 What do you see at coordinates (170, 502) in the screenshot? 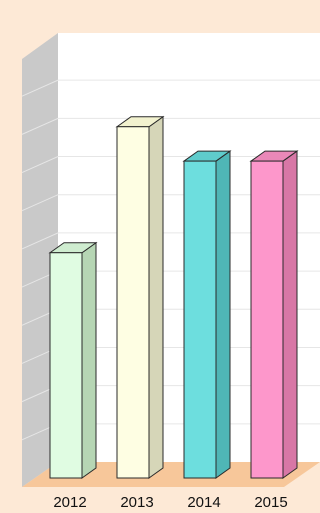
I see `x-axis-tick-labels: 2012 2013 2014 2015` at bounding box center [170, 502].